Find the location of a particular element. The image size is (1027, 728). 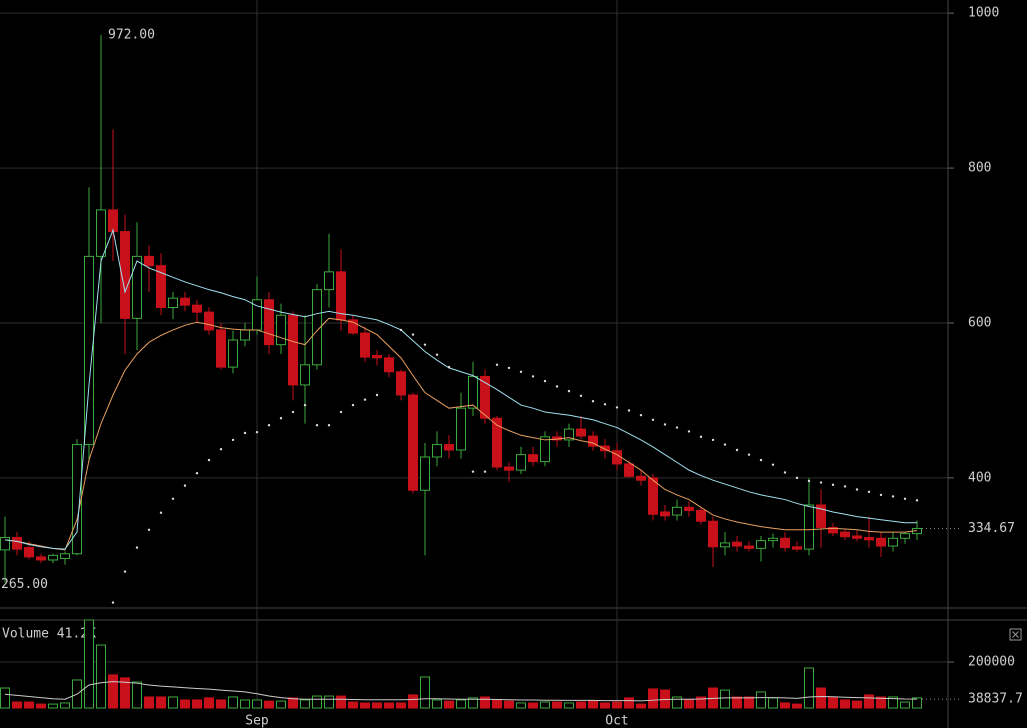

volume-ma-line is located at coordinates (461, 691).